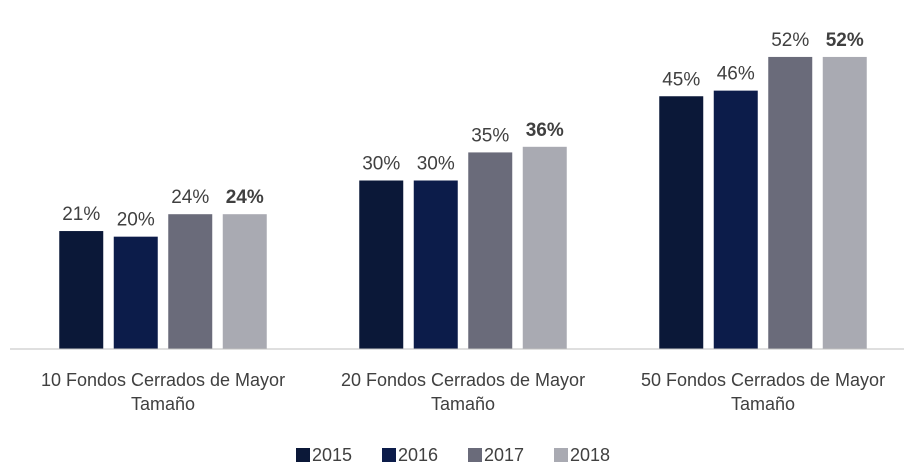 The width and height of the screenshot is (904, 462). I want to click on value-label: 36%, so click(545, 130).